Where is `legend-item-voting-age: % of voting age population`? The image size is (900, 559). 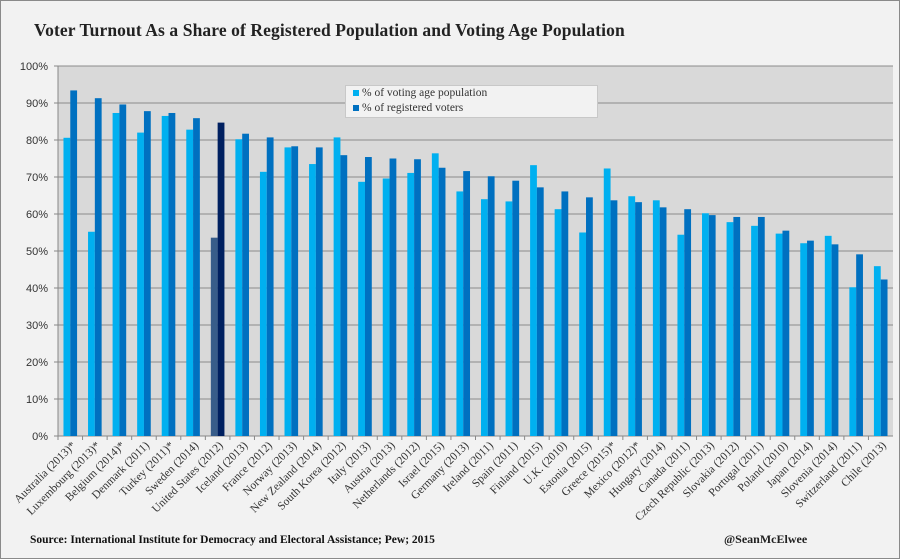
legend-item-voting-age: % of voting age population is located at coordinates (420, 93).